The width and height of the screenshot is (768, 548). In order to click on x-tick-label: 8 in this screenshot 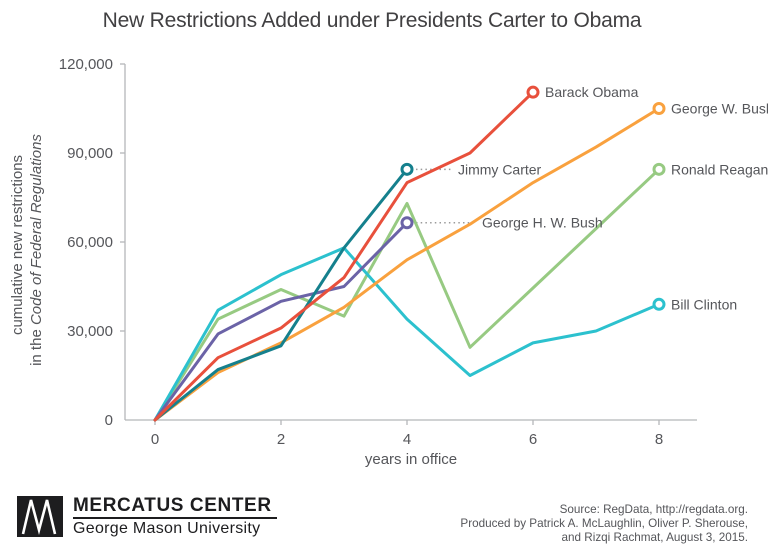, I will do `click(659, 439)`.